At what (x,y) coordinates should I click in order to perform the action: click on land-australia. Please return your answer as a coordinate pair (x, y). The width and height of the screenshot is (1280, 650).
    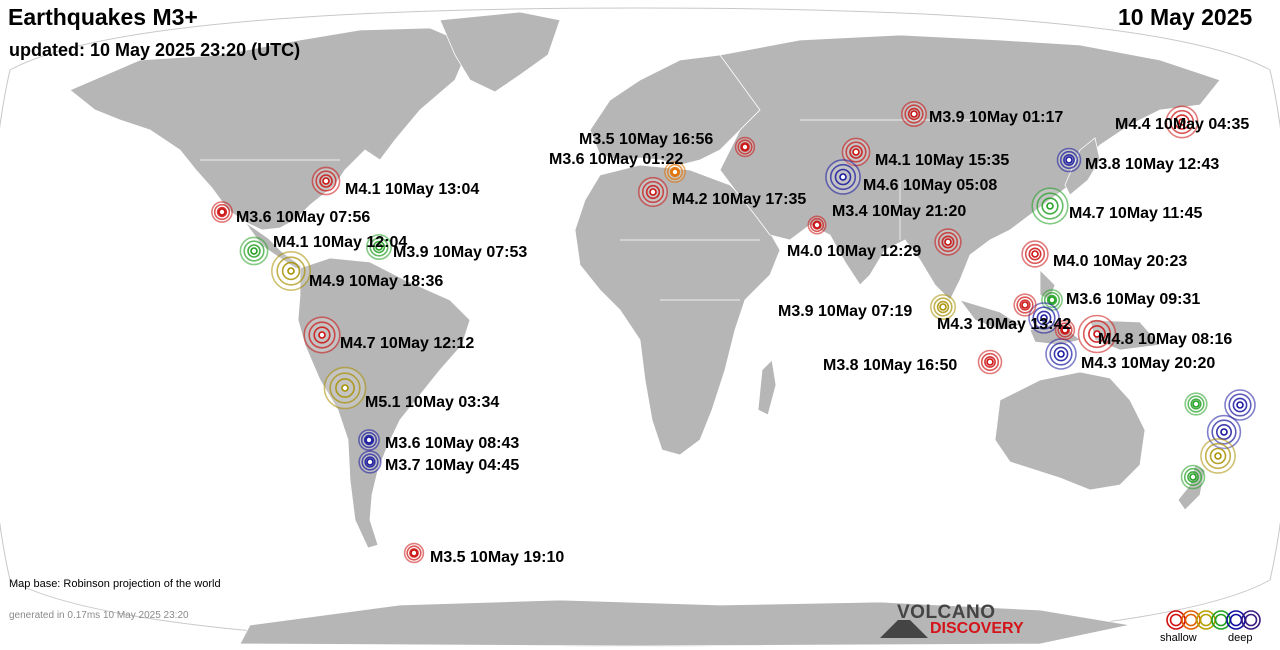
    Looking at the image, I should click on (1070, 431).